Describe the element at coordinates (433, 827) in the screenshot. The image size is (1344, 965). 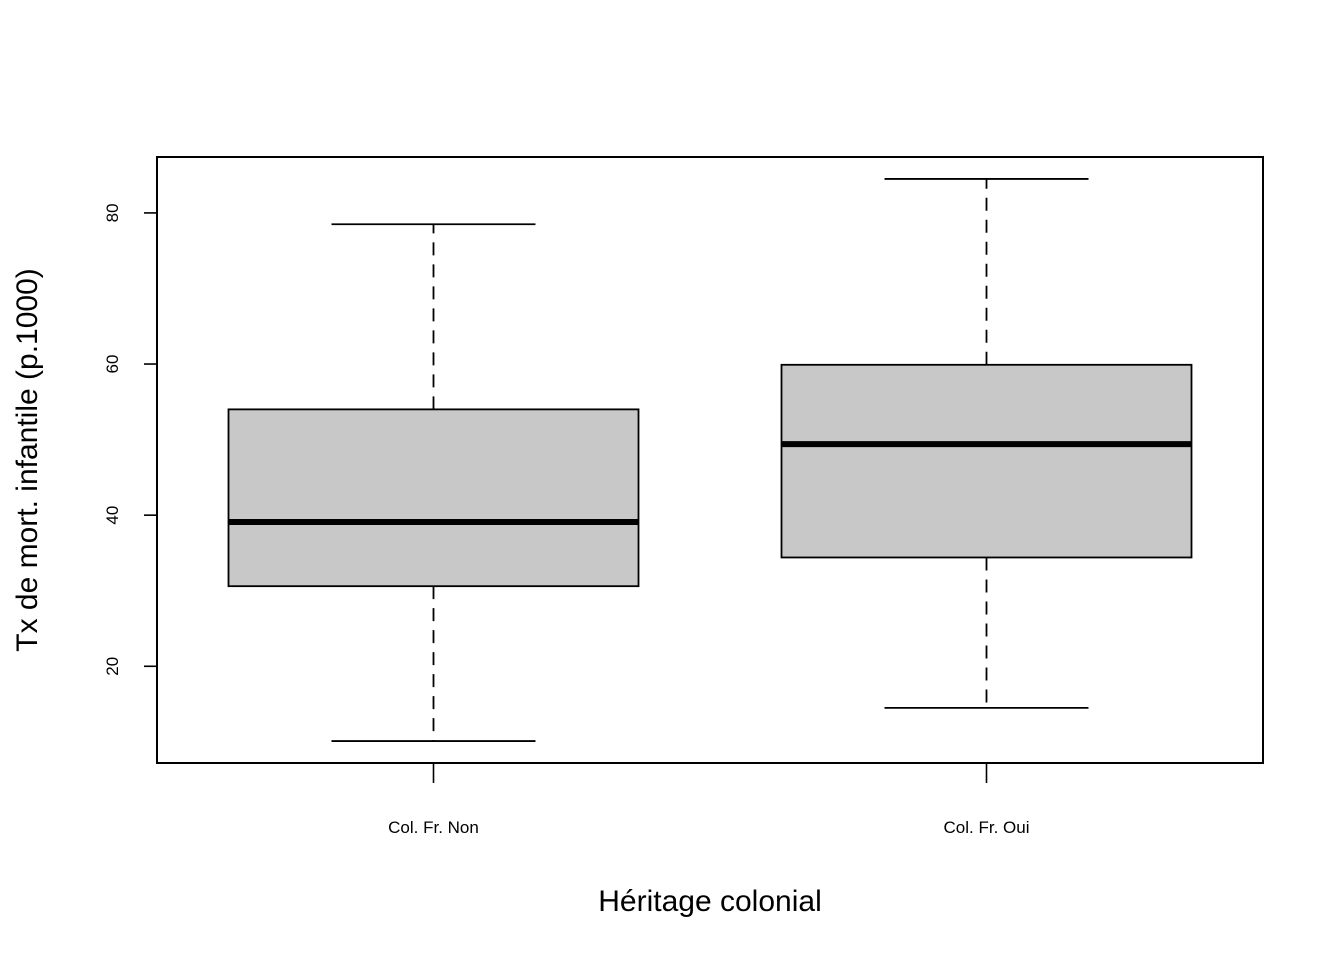
I see `x-tick-label: Col. Fr. Non` at that location.